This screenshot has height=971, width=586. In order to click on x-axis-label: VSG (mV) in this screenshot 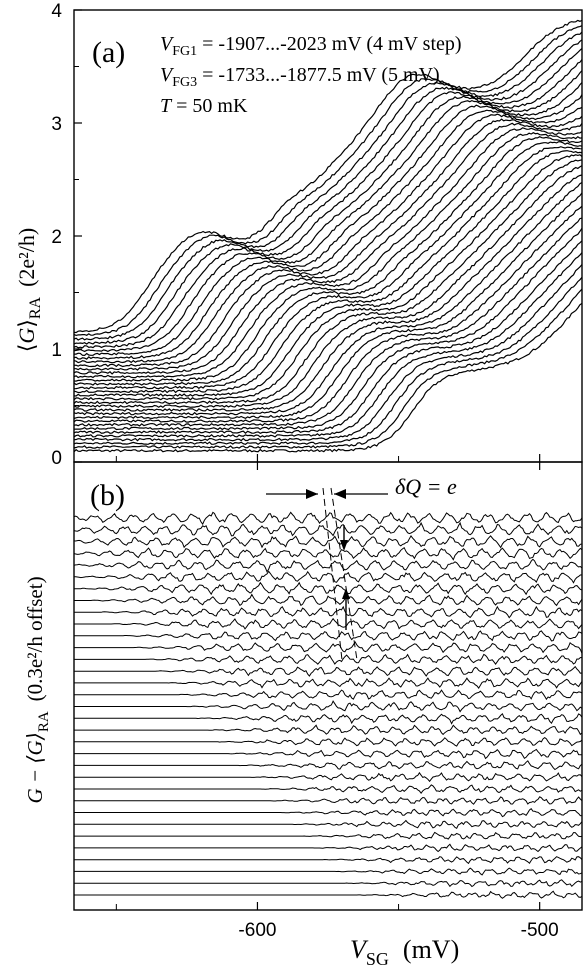, I will do `click(404, 952)`.